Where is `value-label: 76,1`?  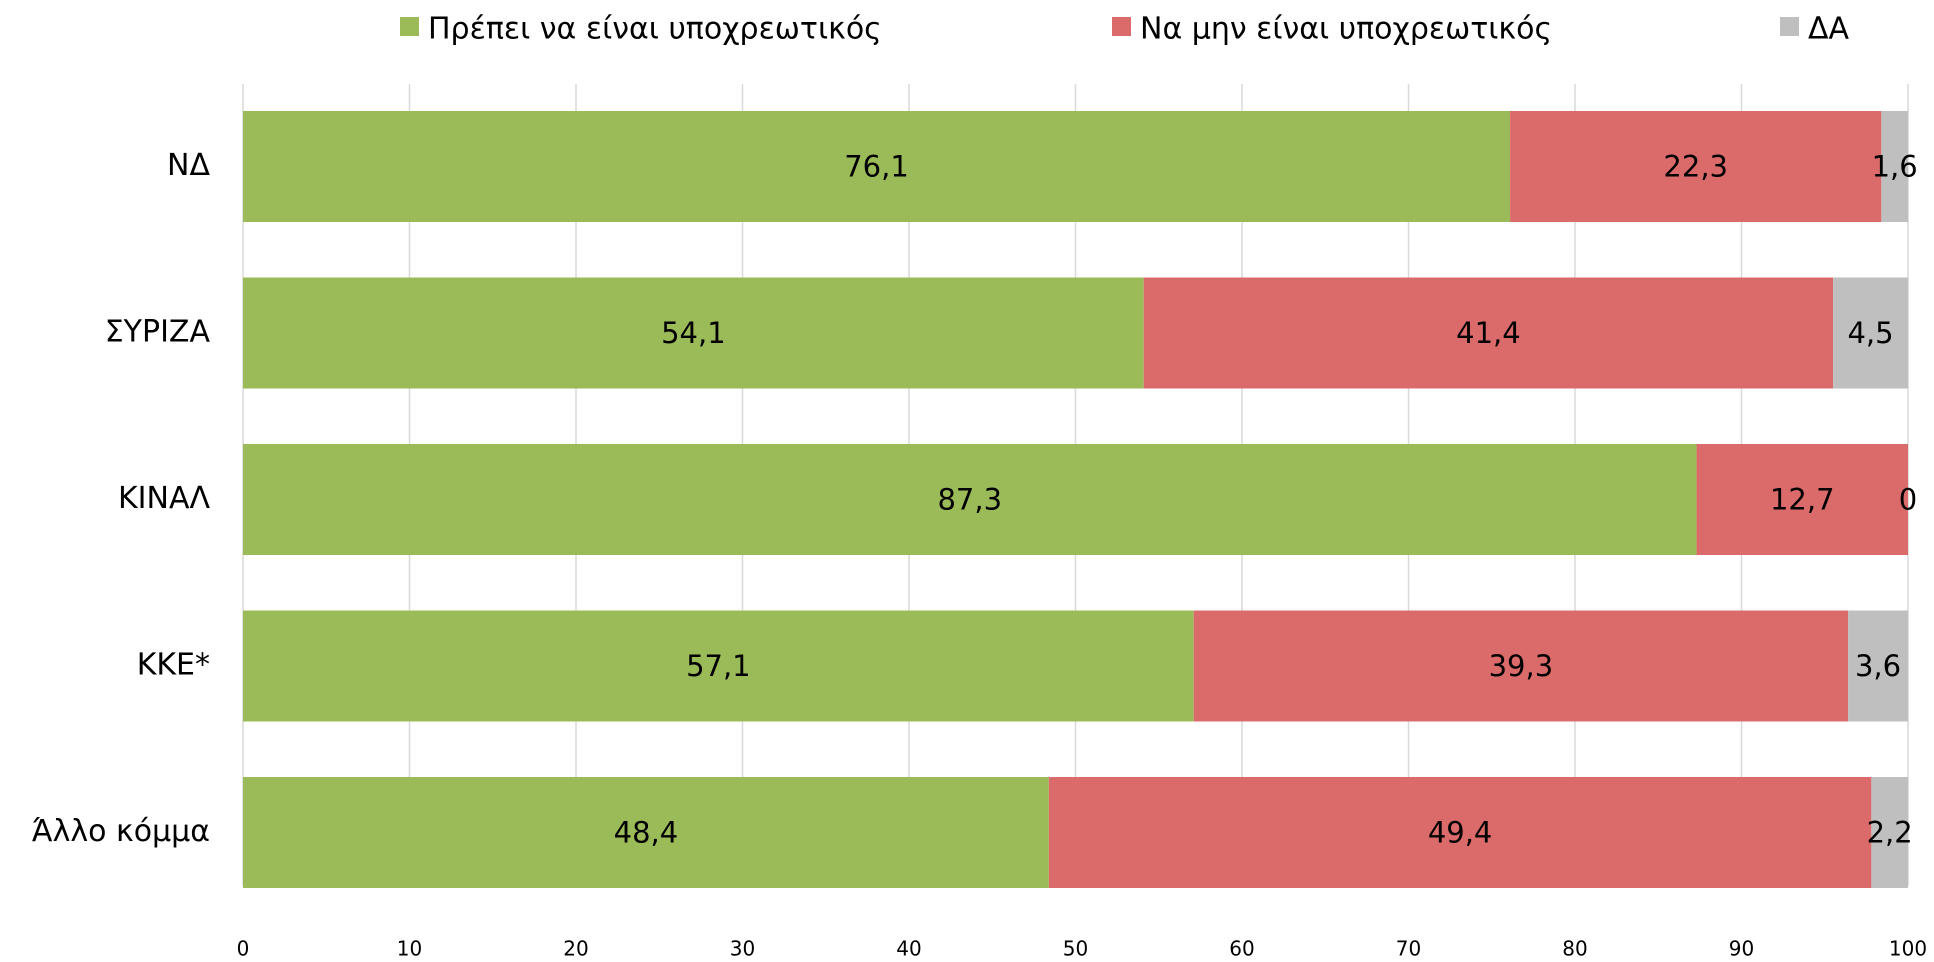
value-label: 76,1 is located at coordinates (876, 167).